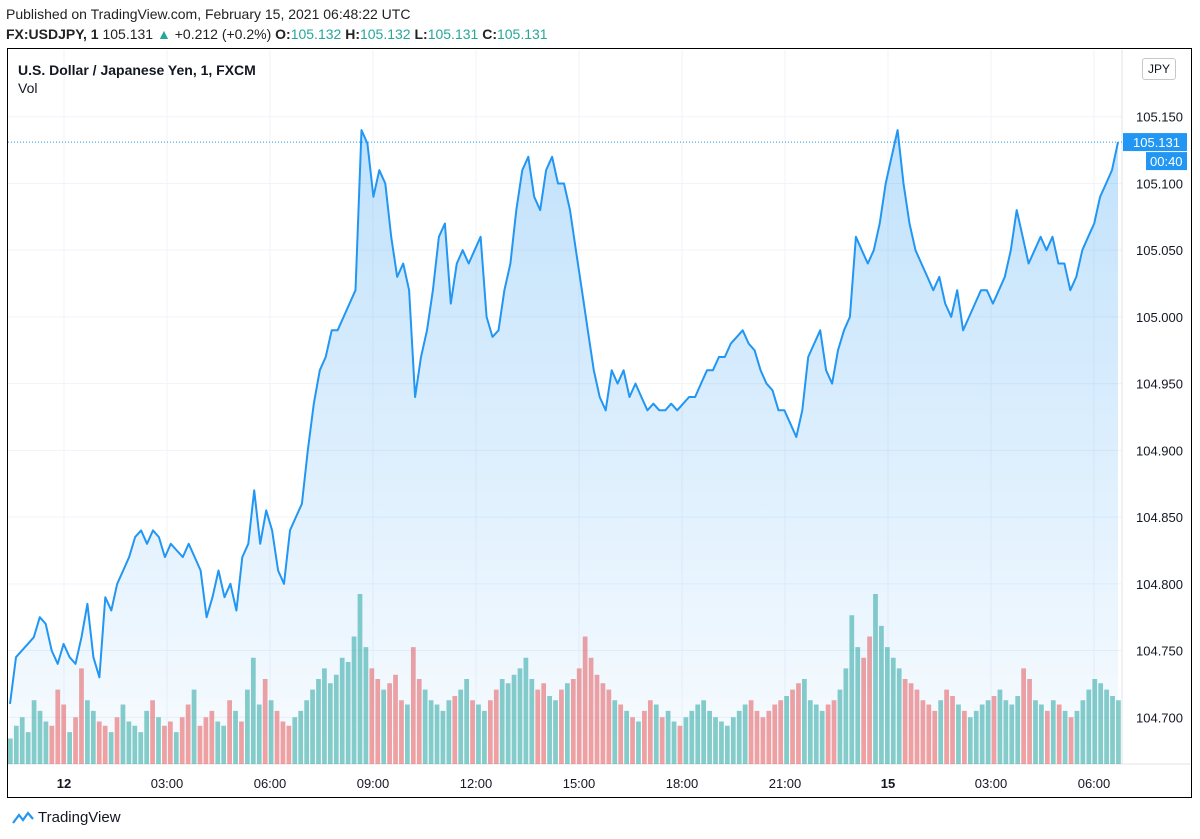  Describe the element at coordinates (1159, 450) in the screenshot. I see `y-tick-label: 104.900` at that location.